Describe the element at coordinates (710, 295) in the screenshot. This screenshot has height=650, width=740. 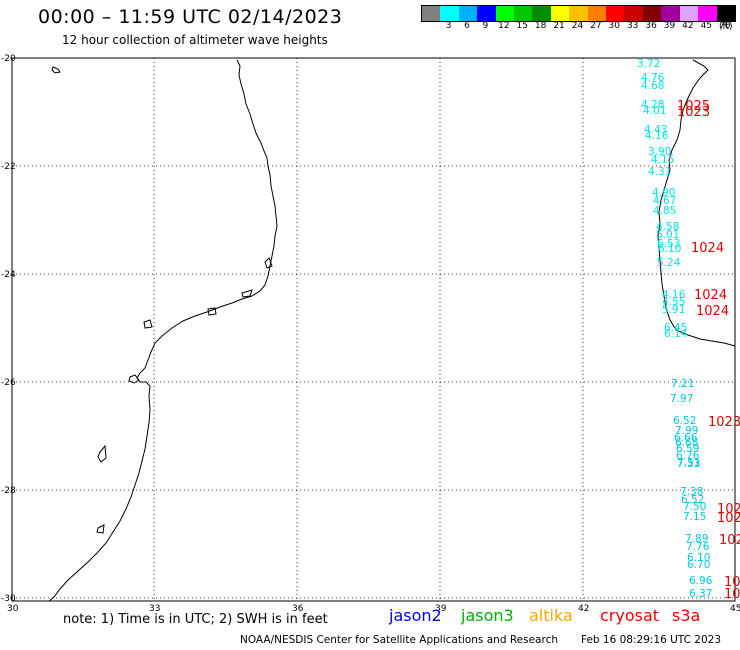
I see `pressure-reading: 1024` at that location.